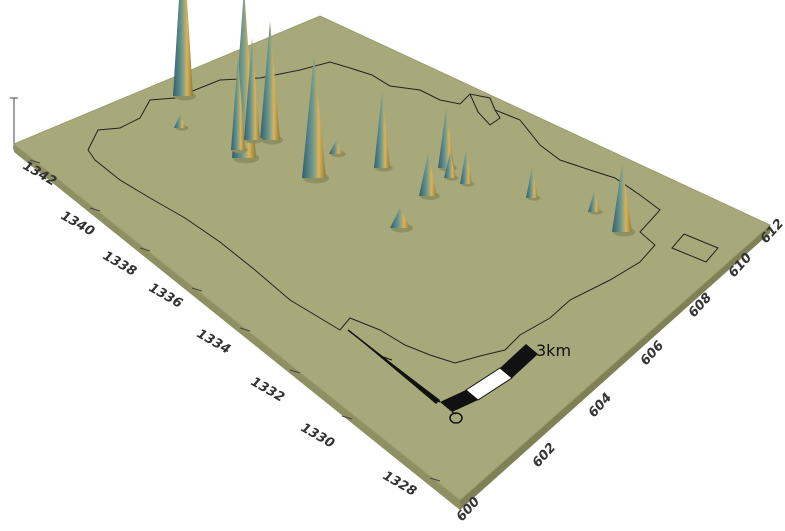 This screenshot has width=785, height=531. What do you see at coordinates (485, 109) in the screenshot?
I see `inner-boundary` at bounding box center [485, 109].